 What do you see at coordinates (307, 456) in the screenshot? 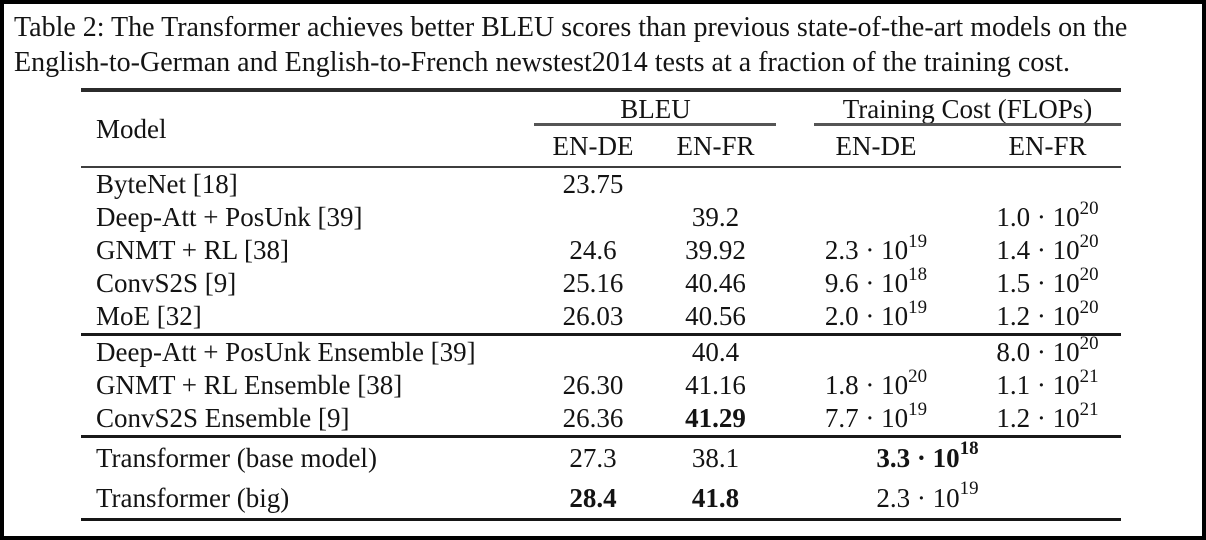
I see `cell-model: Transformer (base model)` at bounding box center [307, 456].